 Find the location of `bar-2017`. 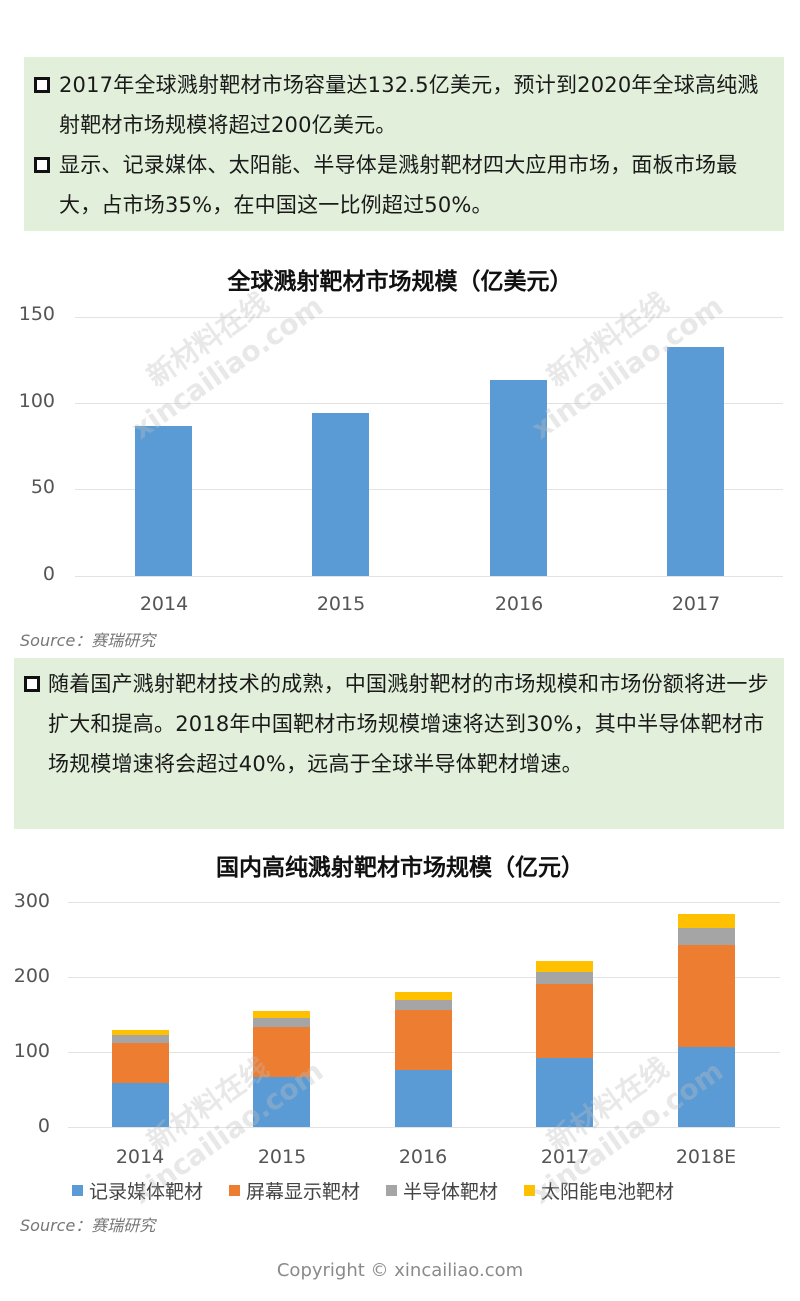

bar-2017 is located at coordinates (695, 461).